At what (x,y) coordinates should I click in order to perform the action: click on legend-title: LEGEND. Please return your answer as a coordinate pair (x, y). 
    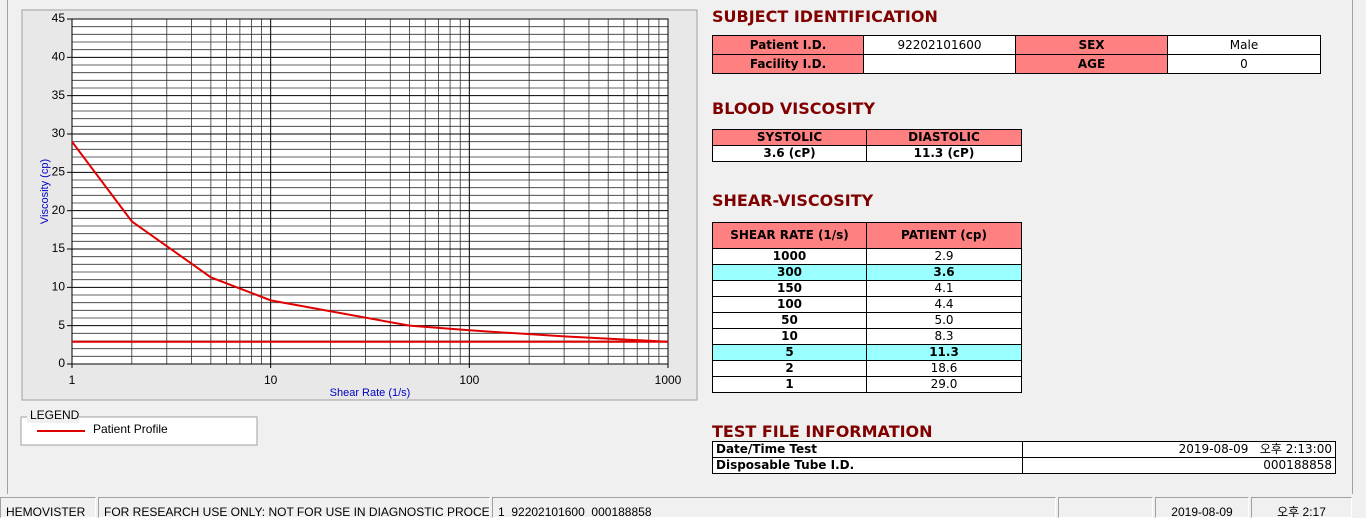
    Looking at the image, I should click on (55, 415).